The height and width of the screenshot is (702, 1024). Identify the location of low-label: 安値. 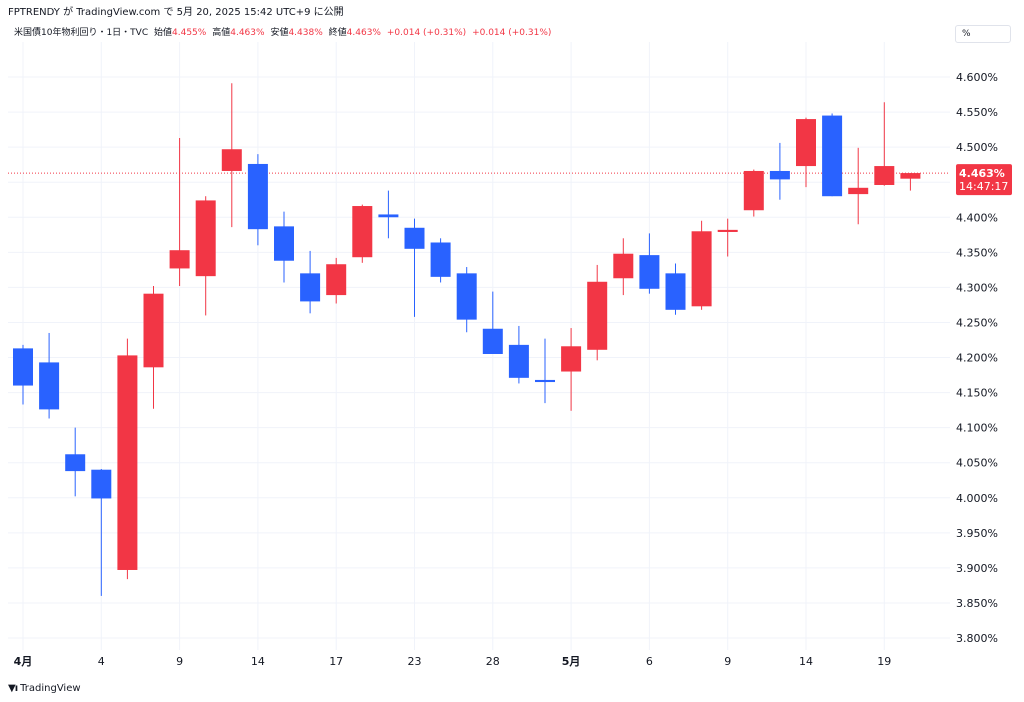
(279, 33).